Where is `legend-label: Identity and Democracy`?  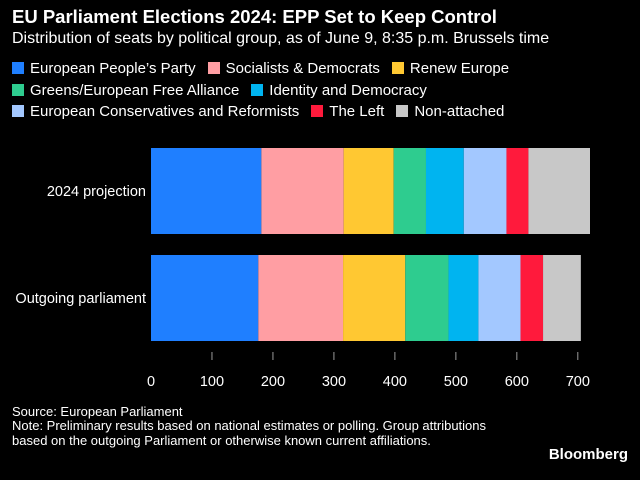 legend-label: Identity and Democracy is located at coordinates (348, 90).